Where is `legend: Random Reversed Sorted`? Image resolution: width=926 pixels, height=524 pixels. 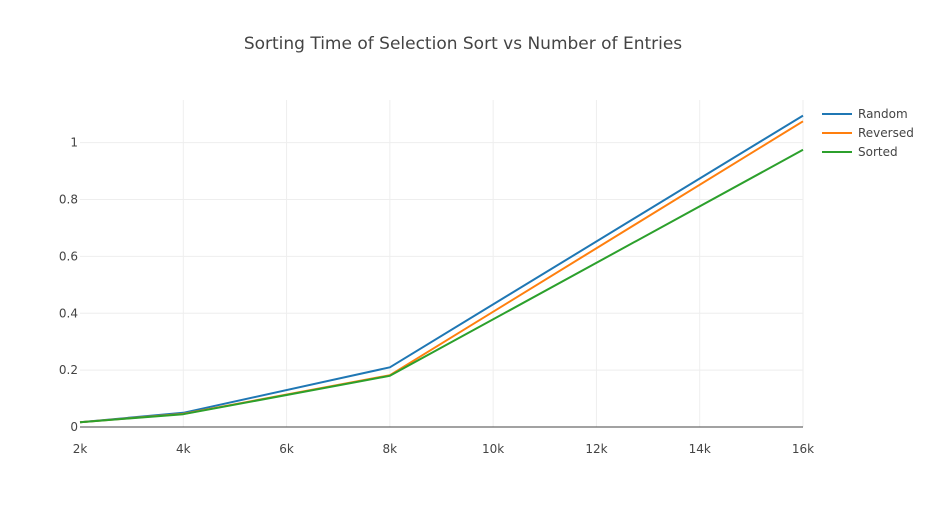
legend: Random Reversed Sorted is located at coordinates (868, 132).